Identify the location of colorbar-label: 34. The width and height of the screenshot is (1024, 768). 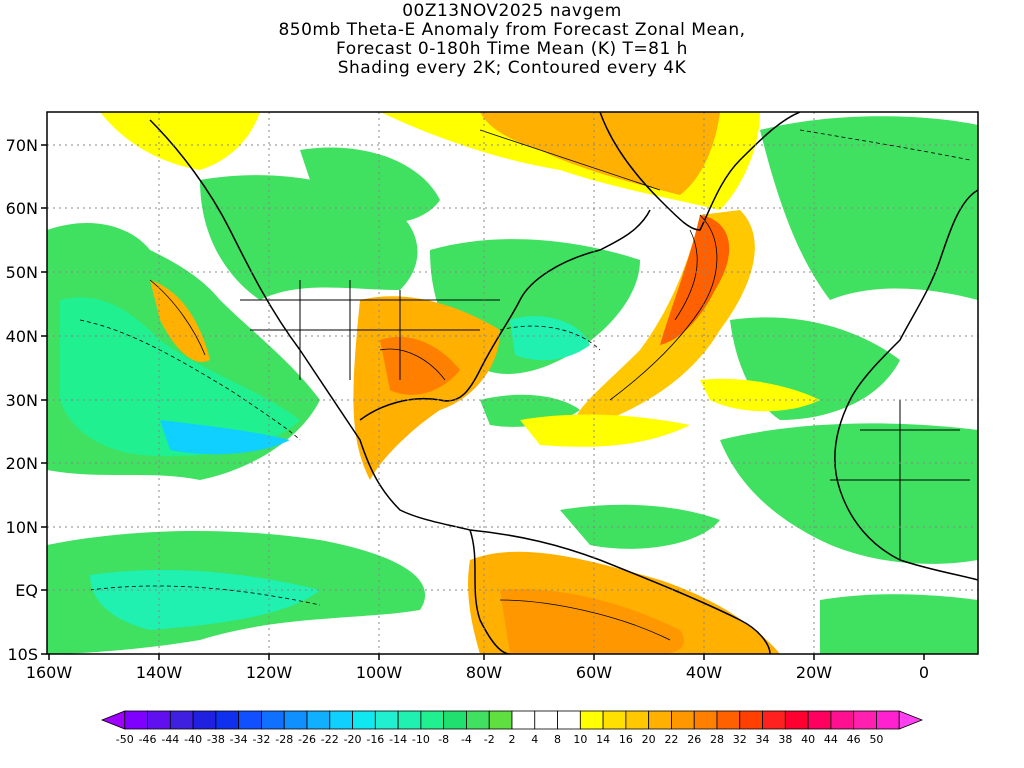
(763, 739).